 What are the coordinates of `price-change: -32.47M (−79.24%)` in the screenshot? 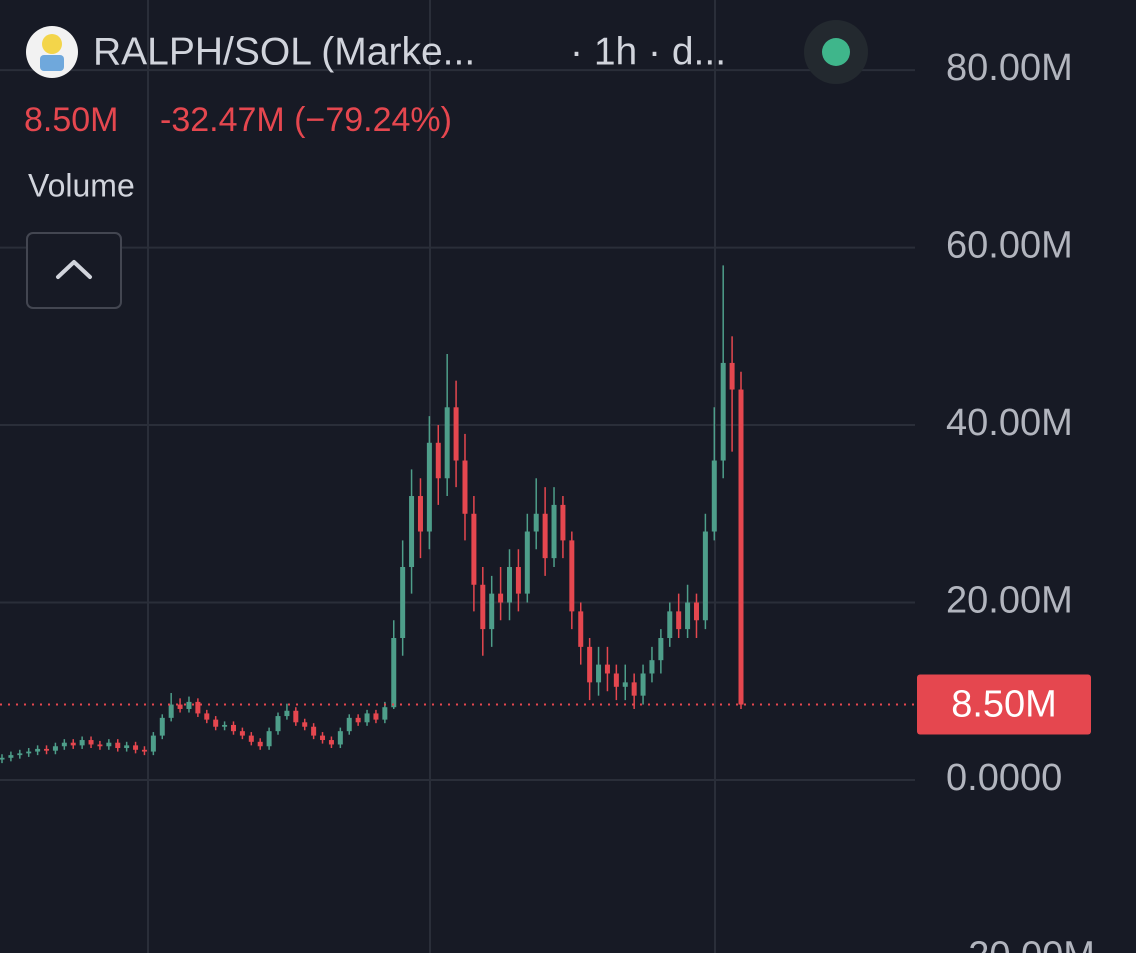 It's located at (306, 120).